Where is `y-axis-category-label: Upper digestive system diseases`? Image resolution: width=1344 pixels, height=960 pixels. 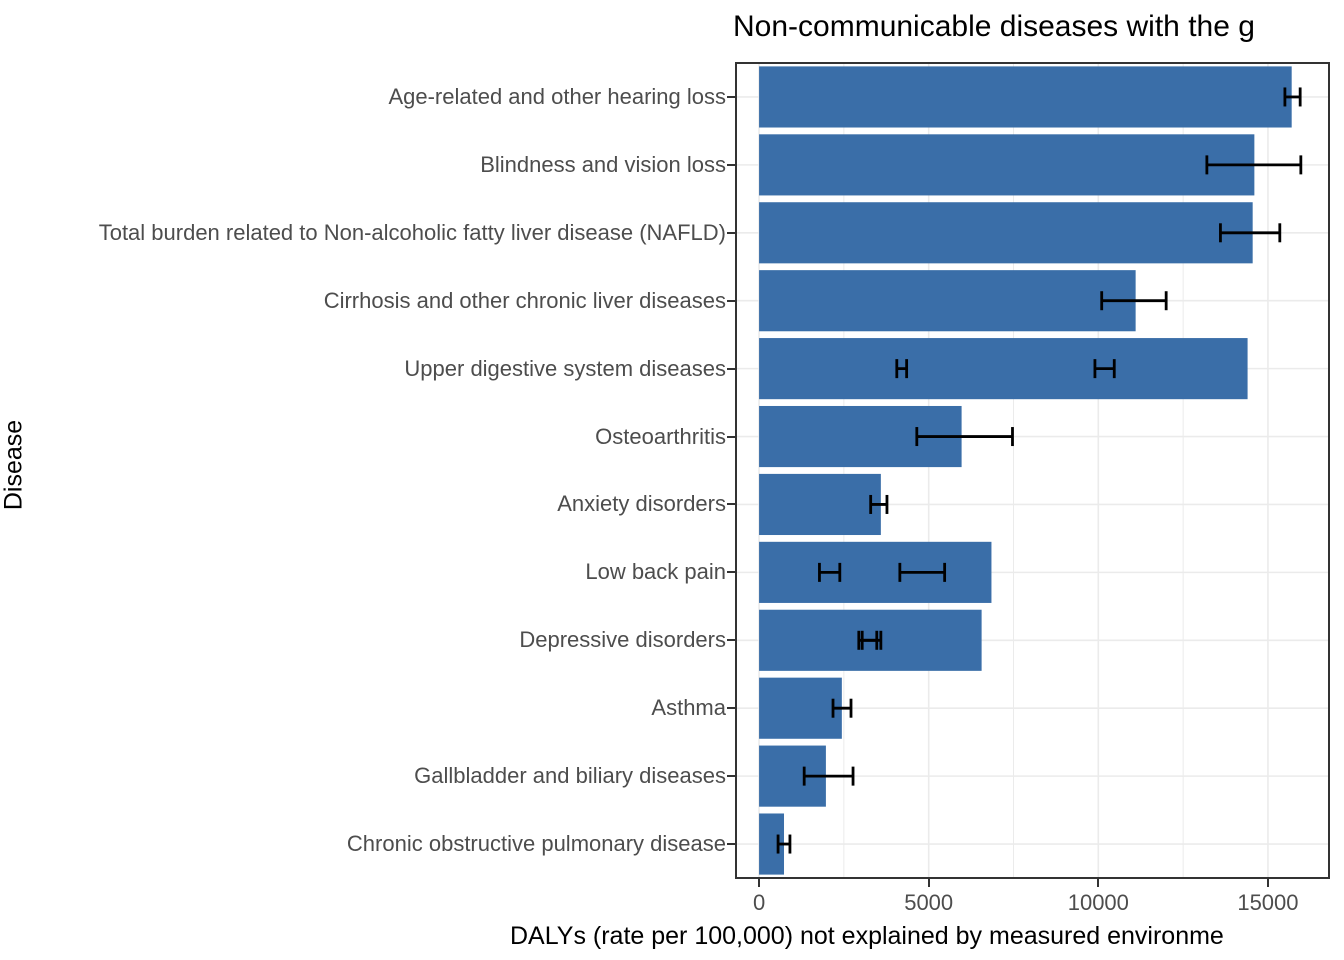
y-axis-category-label: Upper digestive system diseases is located at coordinates (565, 368).